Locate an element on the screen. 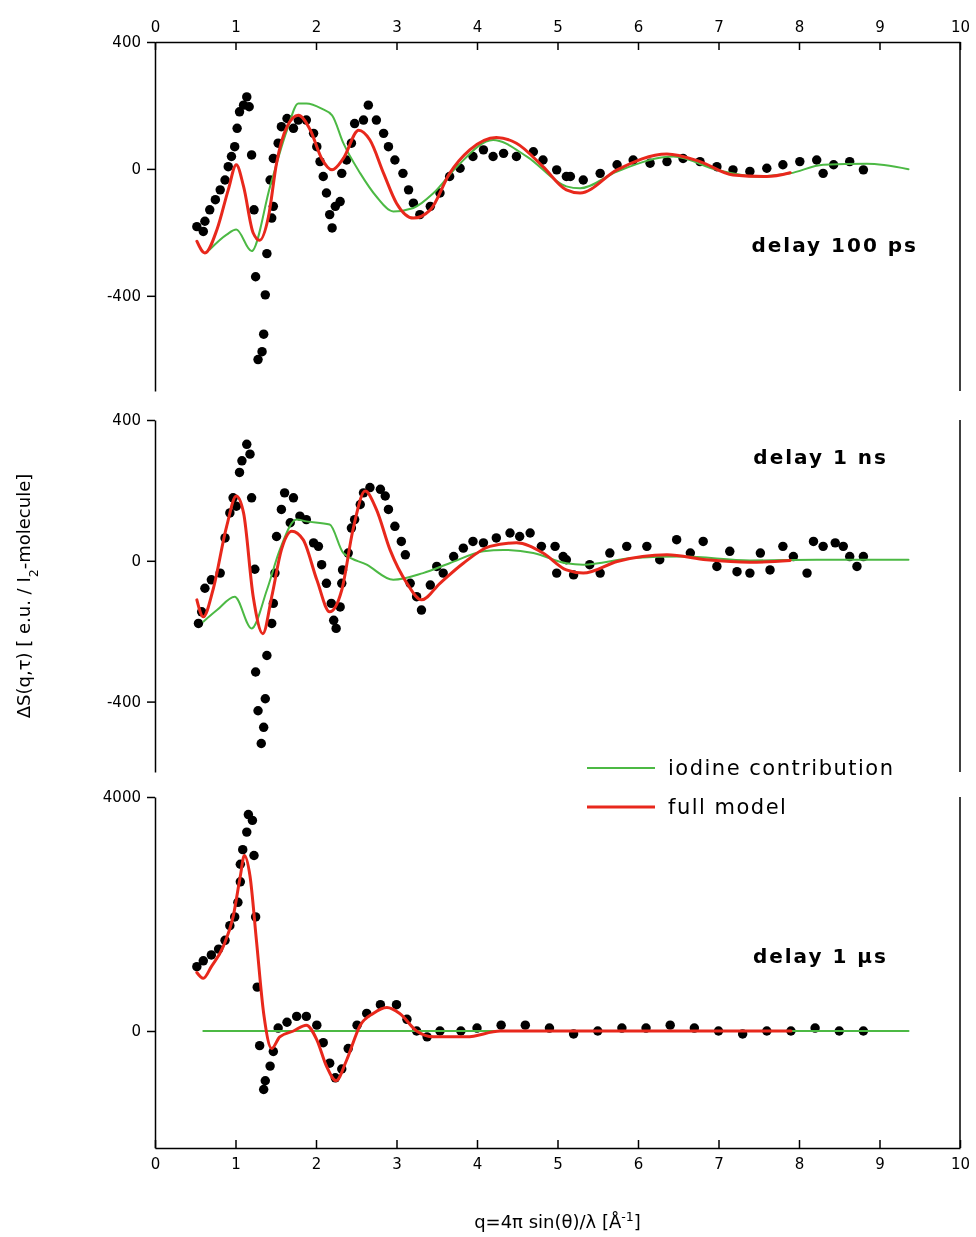 The width and height of the screenshot is (976, 1237). x-axis-title: q=4π sin(θ)/λ [Å$^{-1}$] is located at coordinates (557, 1220).